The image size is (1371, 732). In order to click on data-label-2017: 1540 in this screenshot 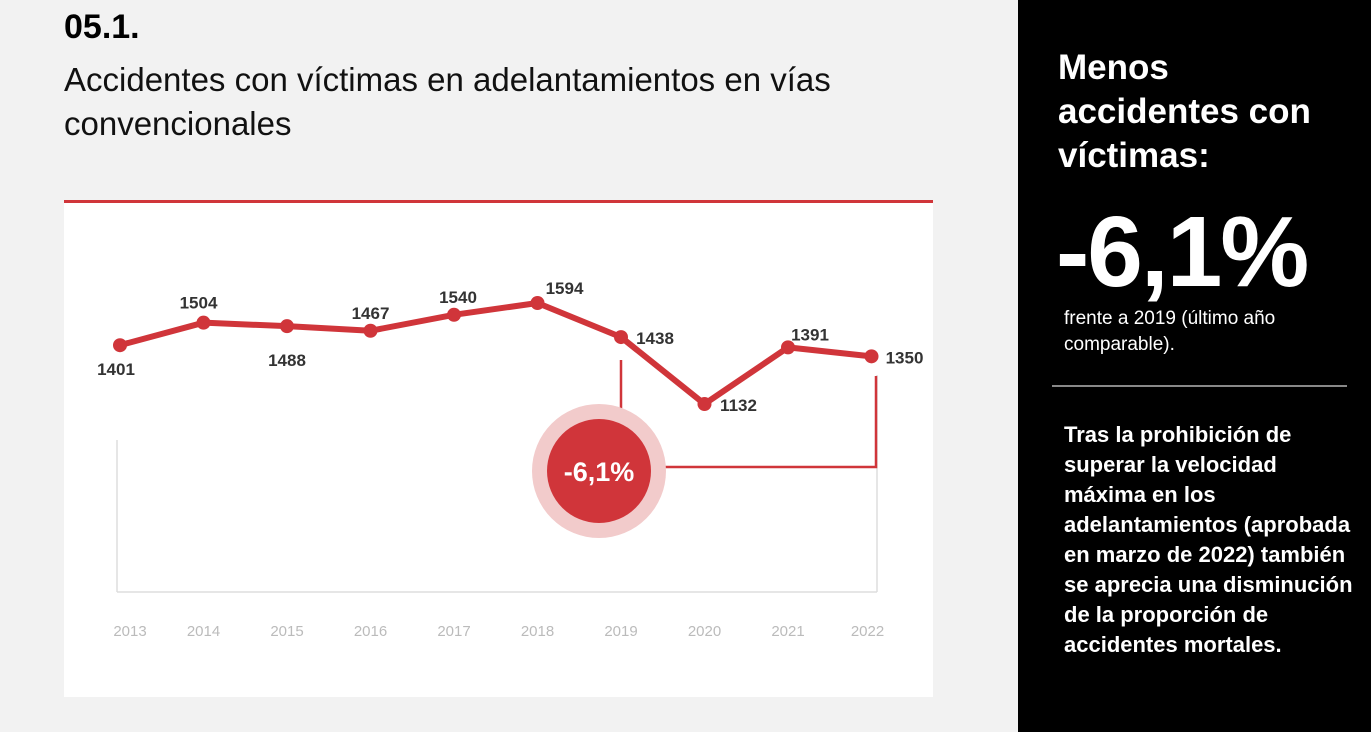, I will do `click(458, 297)`.